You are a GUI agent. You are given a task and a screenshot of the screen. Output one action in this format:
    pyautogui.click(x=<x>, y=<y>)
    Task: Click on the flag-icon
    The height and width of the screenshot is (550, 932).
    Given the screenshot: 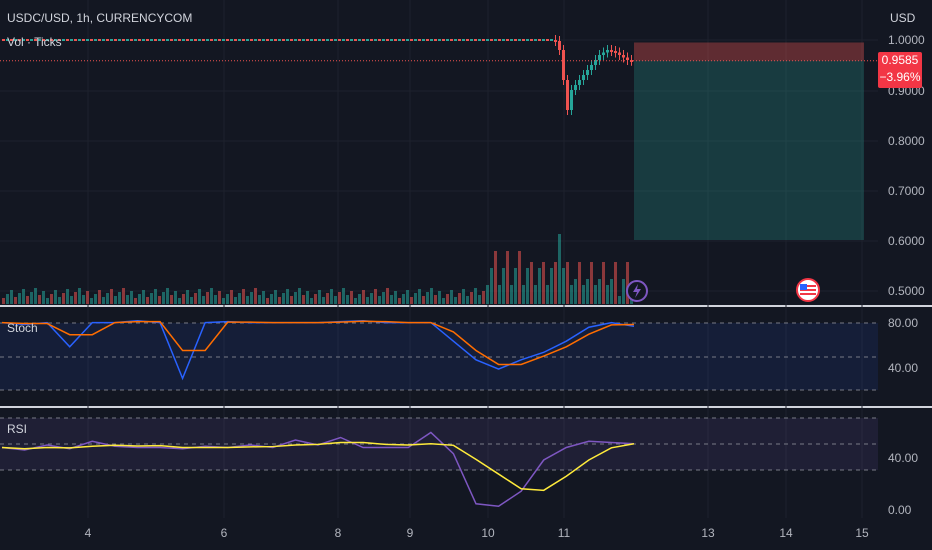 What is the action you would take?
    pyautogui.click(x=808, y=289)
    